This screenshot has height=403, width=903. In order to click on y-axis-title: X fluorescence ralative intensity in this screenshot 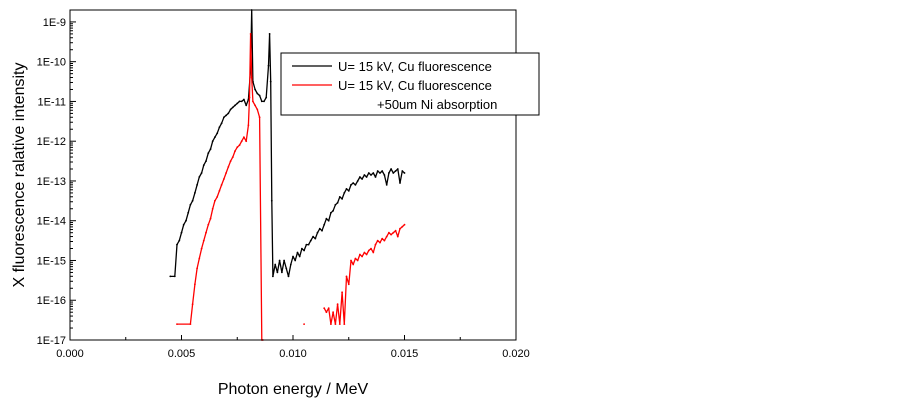, I will do `click(19, 175)`.